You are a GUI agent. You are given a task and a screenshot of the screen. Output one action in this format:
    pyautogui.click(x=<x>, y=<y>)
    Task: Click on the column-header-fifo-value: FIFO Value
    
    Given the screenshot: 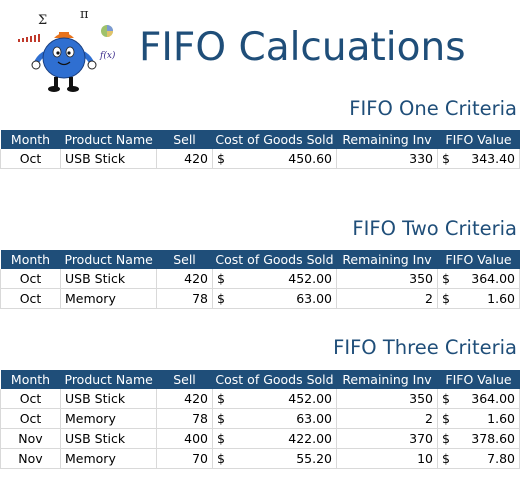 What is the action you would take?
    pyautogui.click(x=478, y=259)
    